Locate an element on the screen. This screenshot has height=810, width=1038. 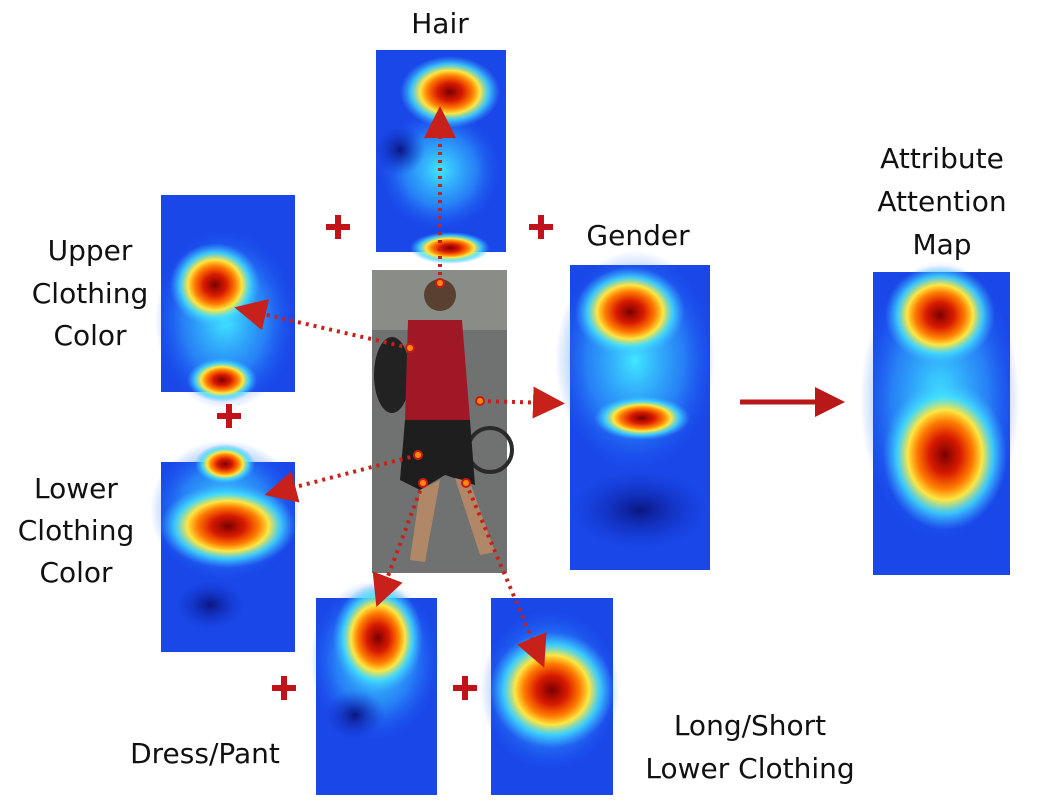
upper-clothing-label: Upper is located at coordinates (90, 250).